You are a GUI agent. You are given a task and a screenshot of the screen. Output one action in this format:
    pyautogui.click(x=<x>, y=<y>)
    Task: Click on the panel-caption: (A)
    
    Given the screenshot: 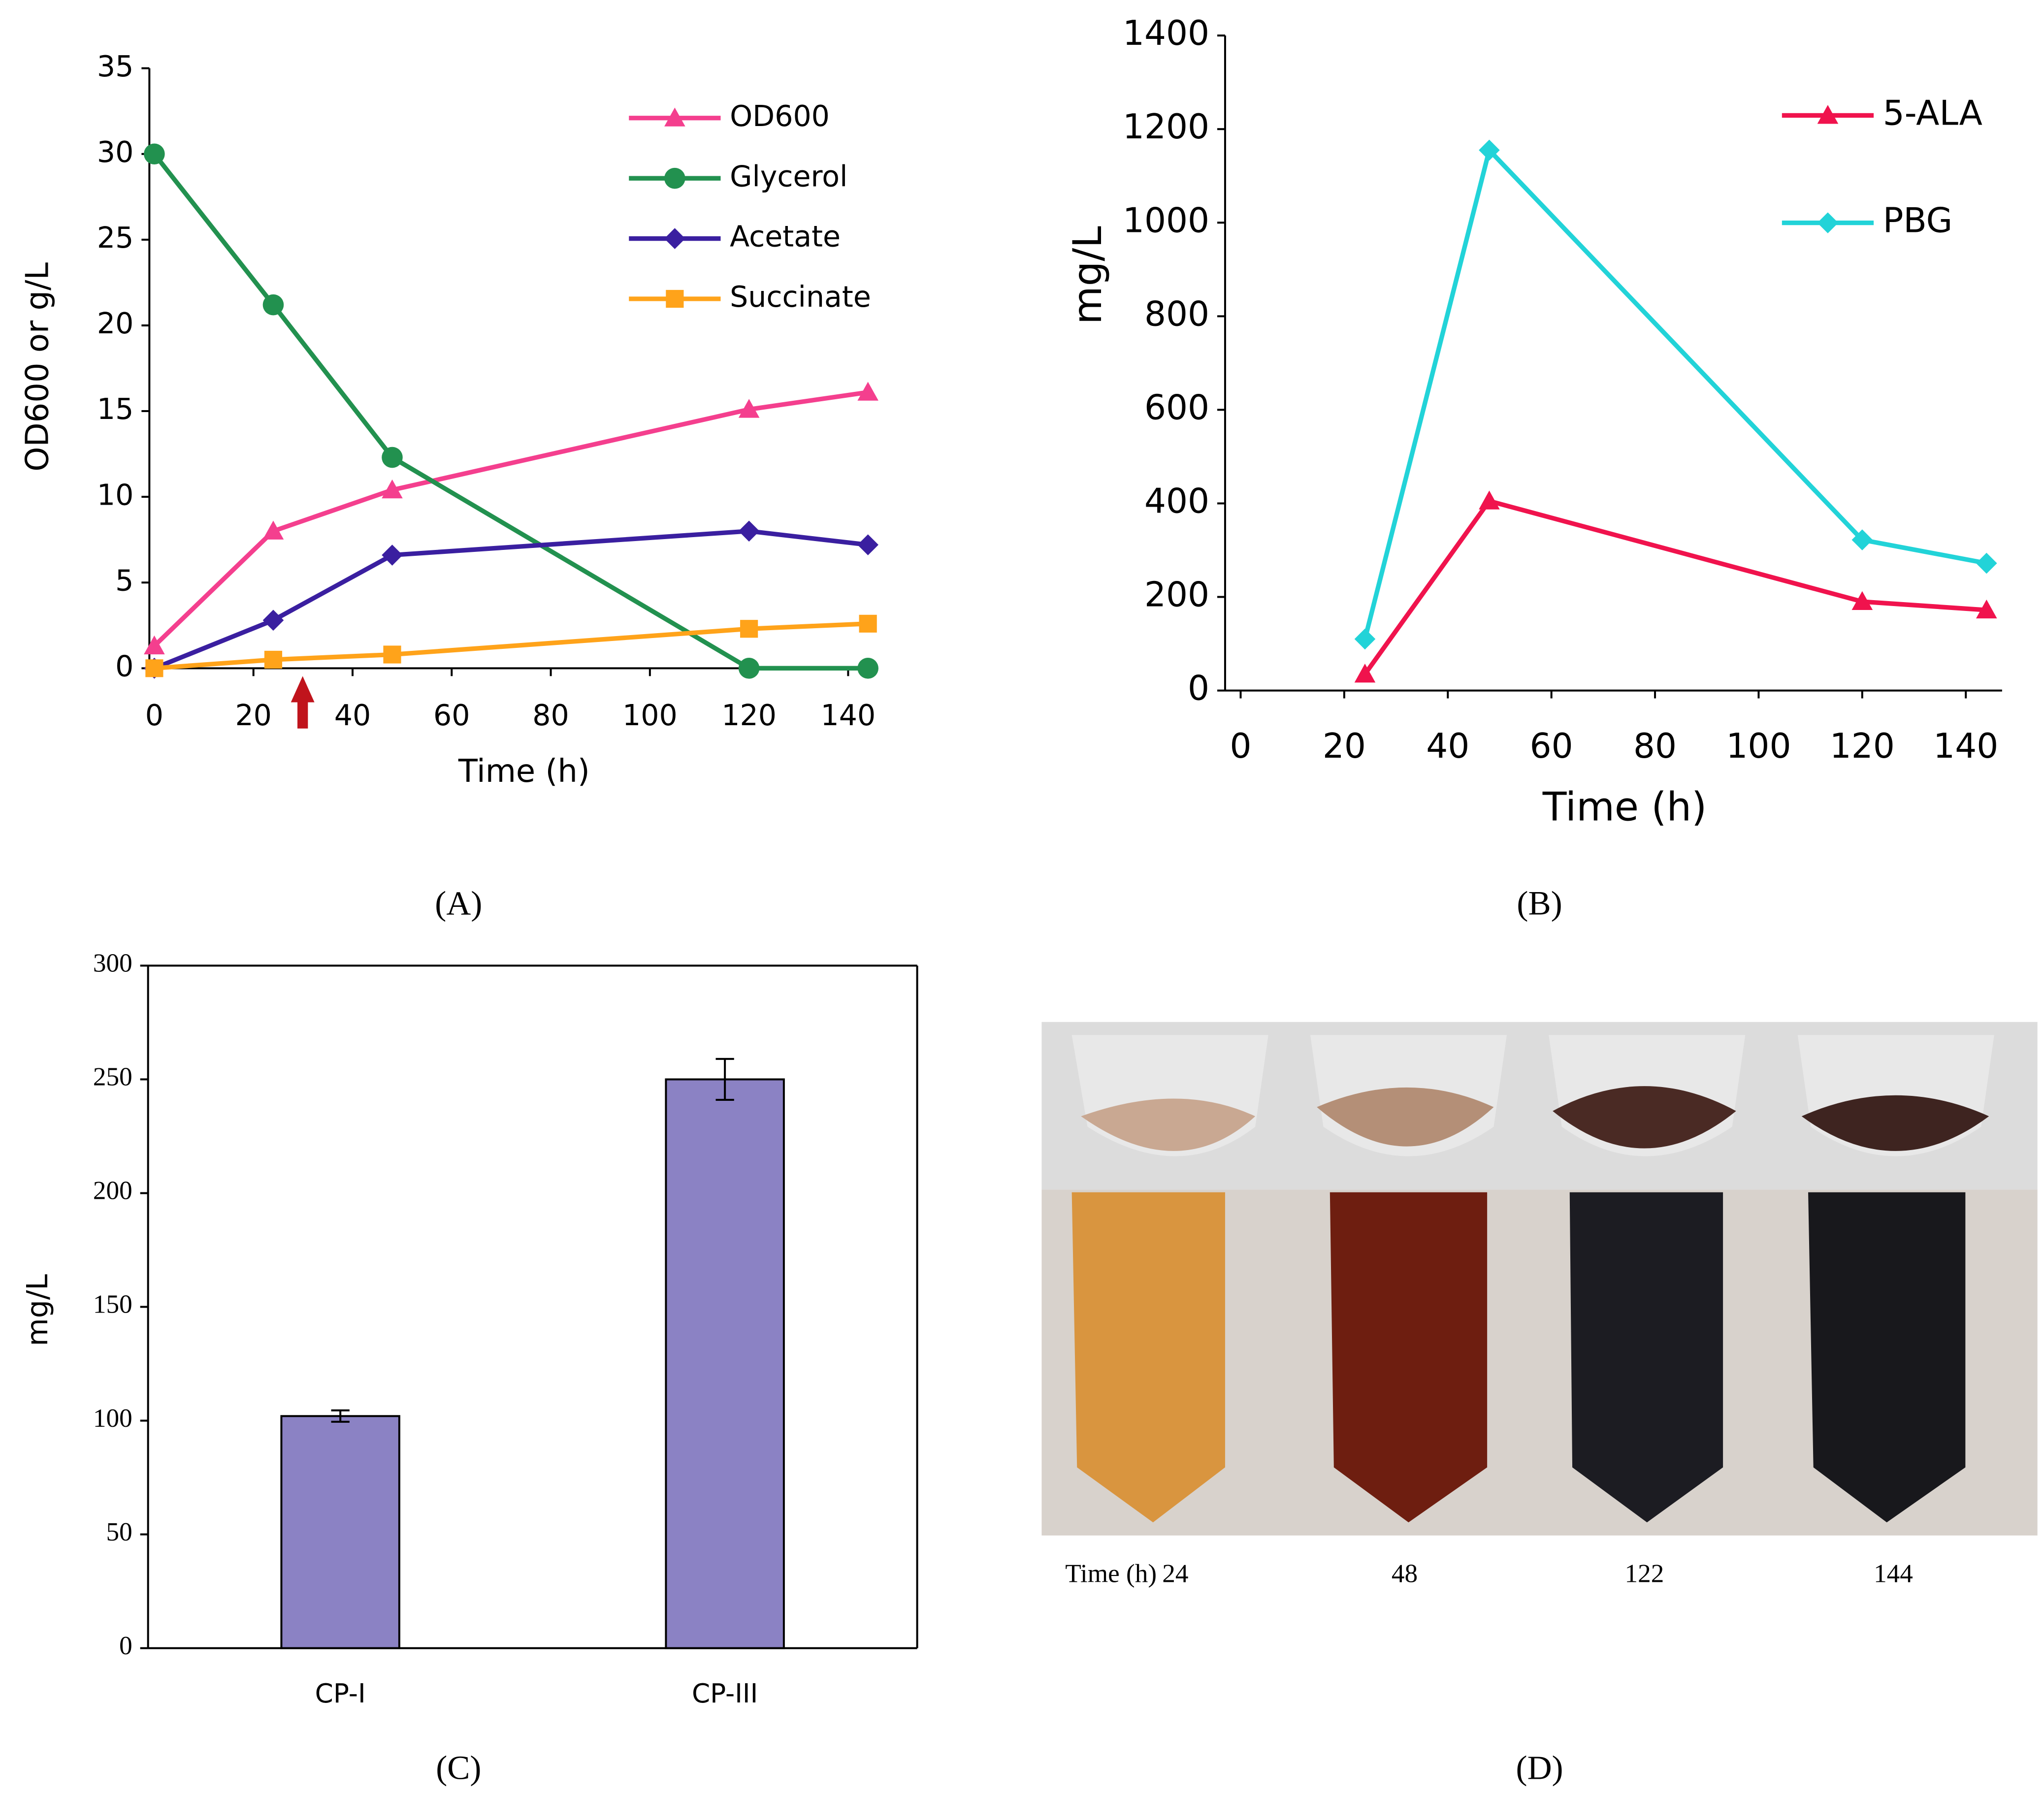 What is the action you would take?
    pyautogui.click(x=458, y=903)
    